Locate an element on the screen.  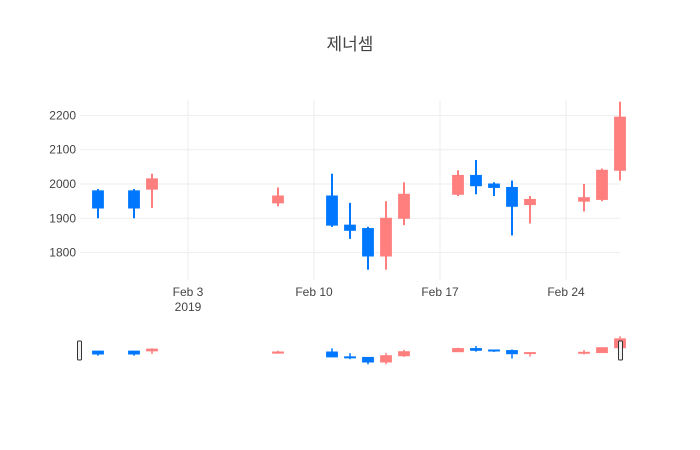
x-tick-label: Feb 10 is located at coordinates (314, 292).